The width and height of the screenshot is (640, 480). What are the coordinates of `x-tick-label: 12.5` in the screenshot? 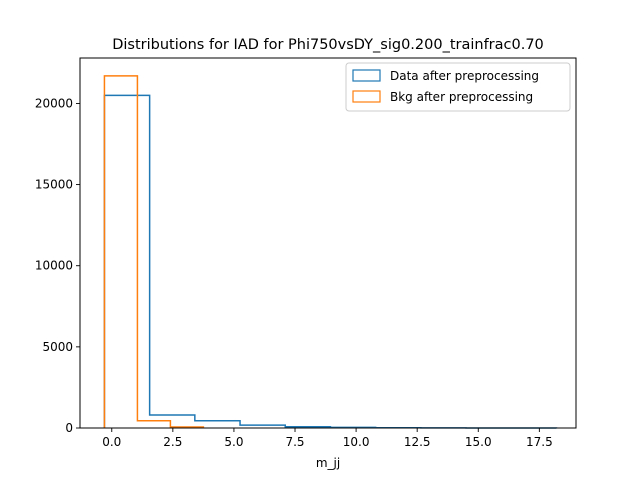 It's located at (417, 442).